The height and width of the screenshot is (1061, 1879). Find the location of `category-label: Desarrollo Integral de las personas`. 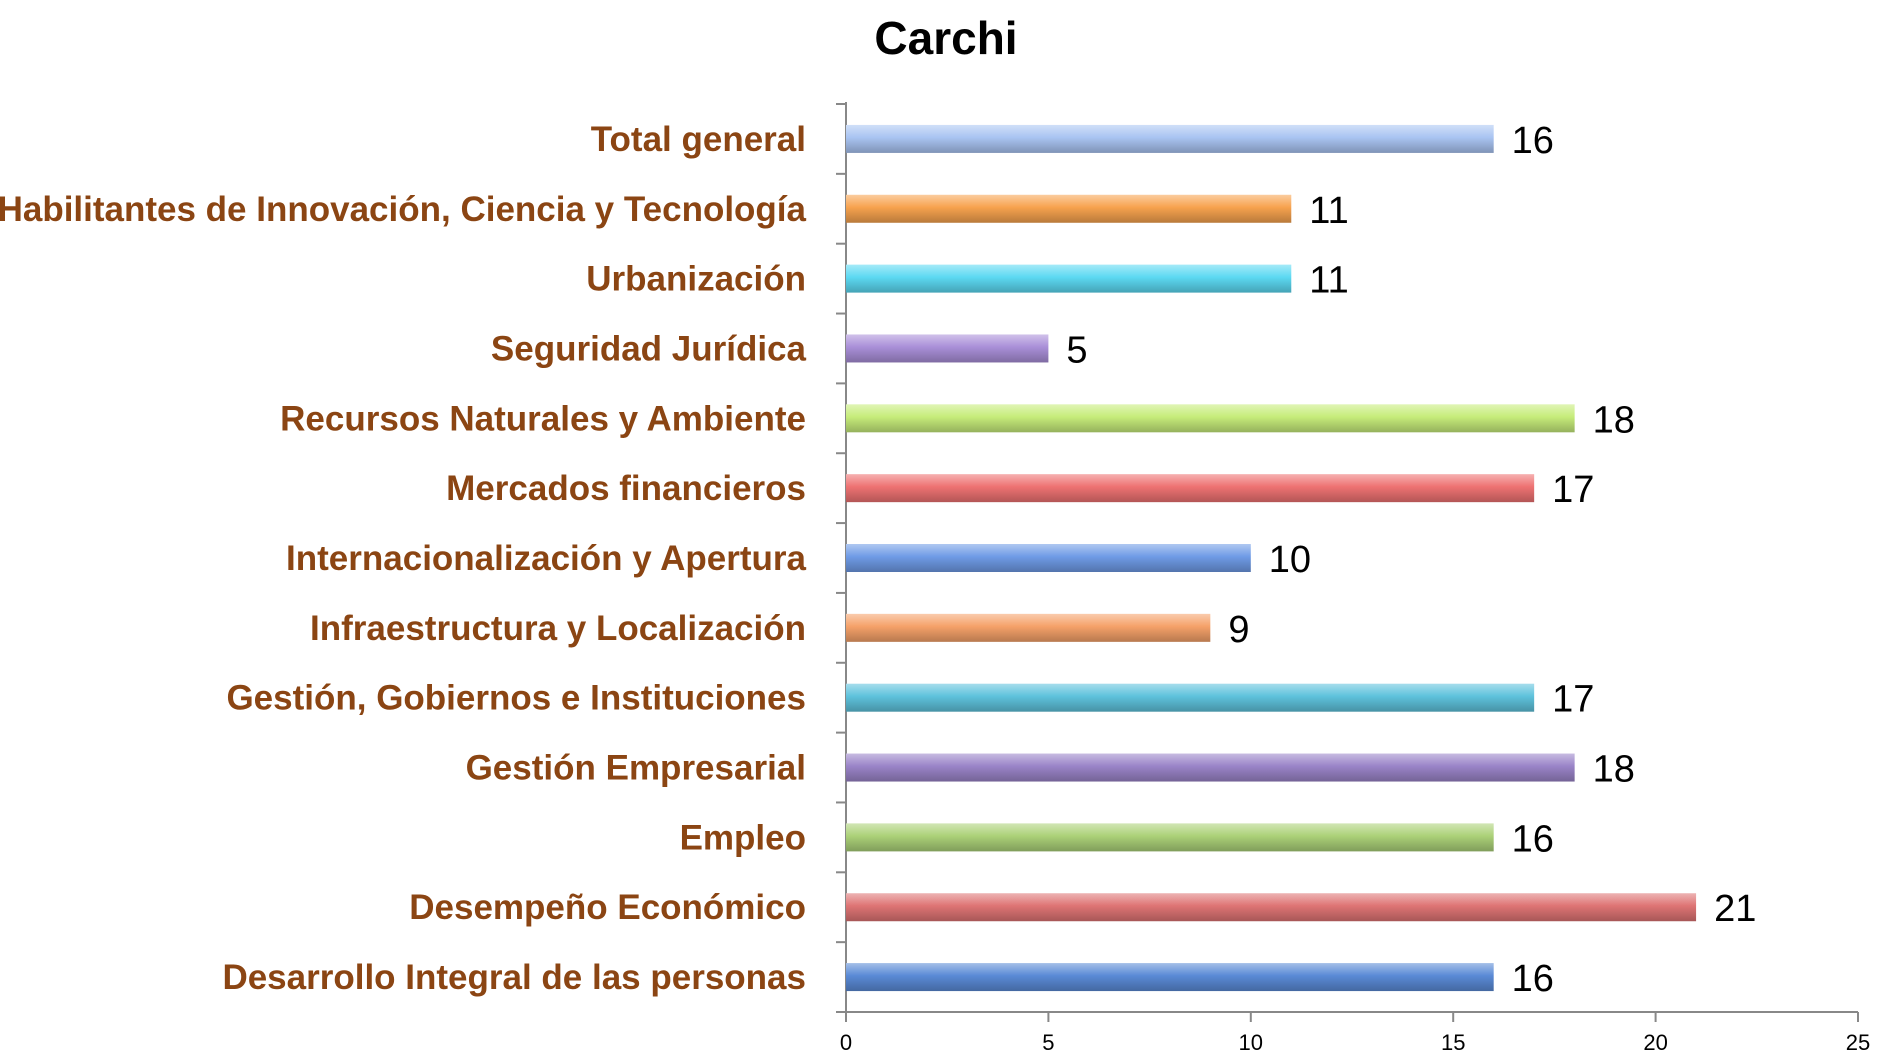

category-label: Desarrollo Integral de las personas is located at coordinates (514, 977).